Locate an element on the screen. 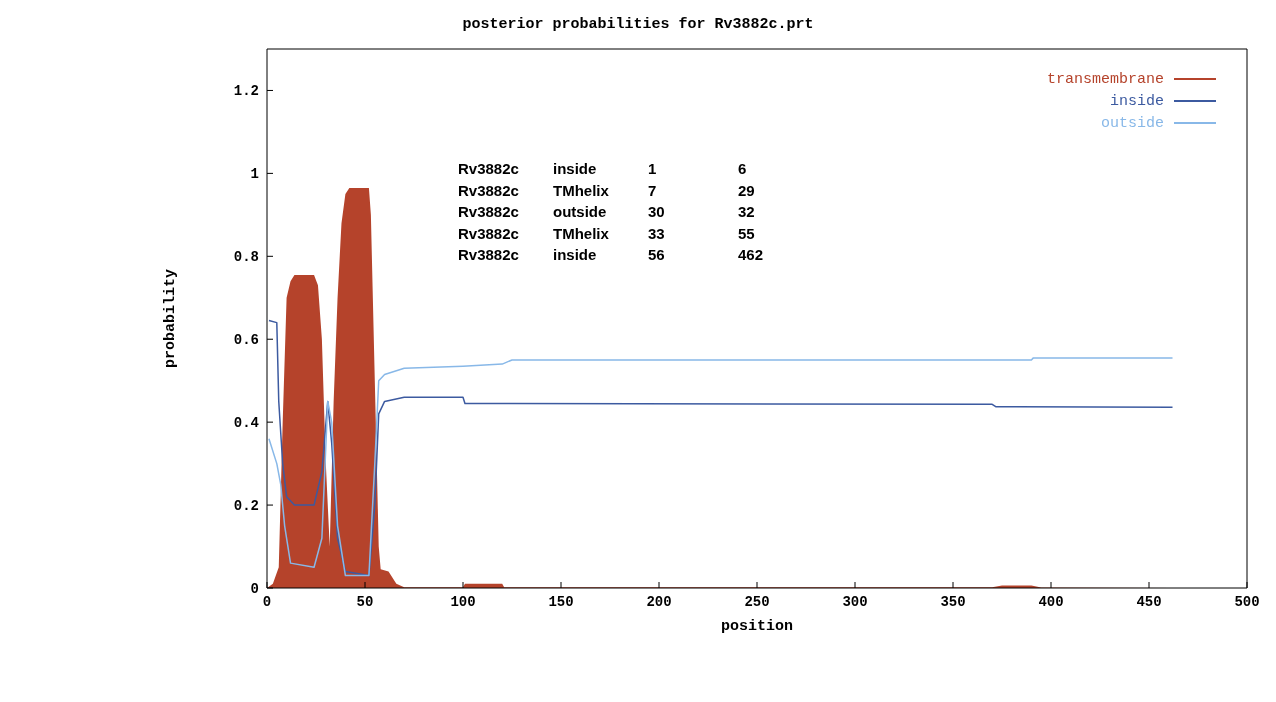 Image resolution: width=1276 pixels, height=702 pixels. y-axis-title: probability is located at coordinates (171, 318).